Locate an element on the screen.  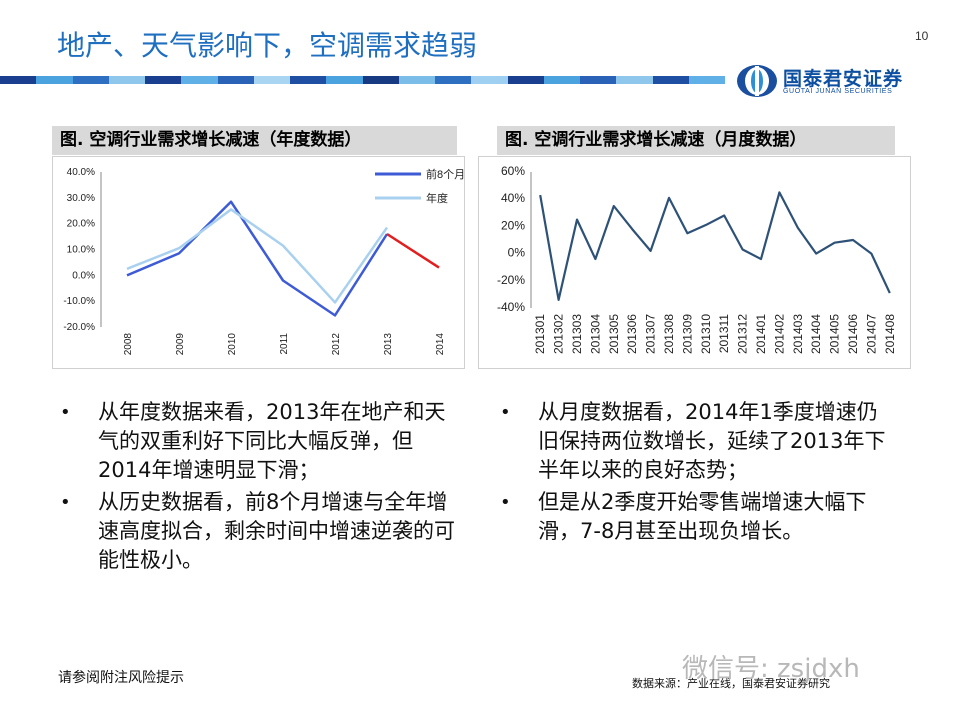
y-tick-label: 30.0% is located at coordinates (81, 198).